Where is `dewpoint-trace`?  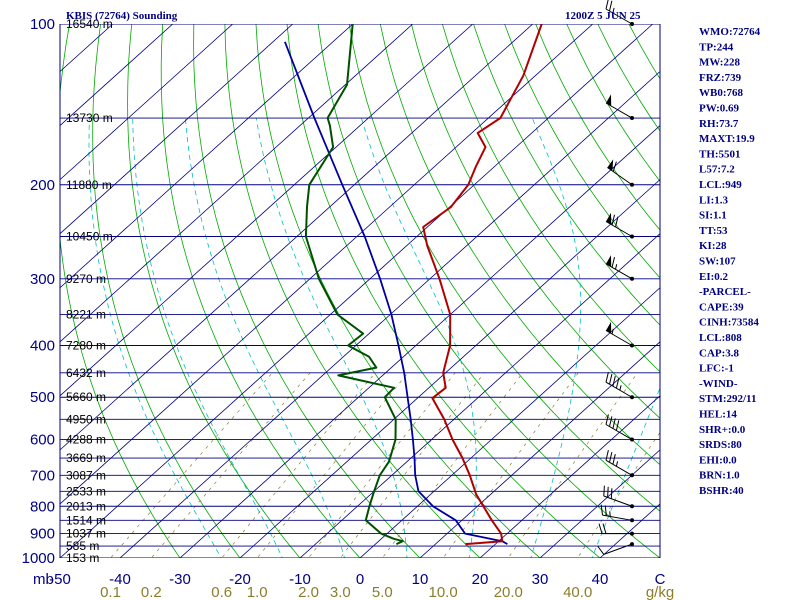 dewpoint-trace is located at coordinates (354, 285).